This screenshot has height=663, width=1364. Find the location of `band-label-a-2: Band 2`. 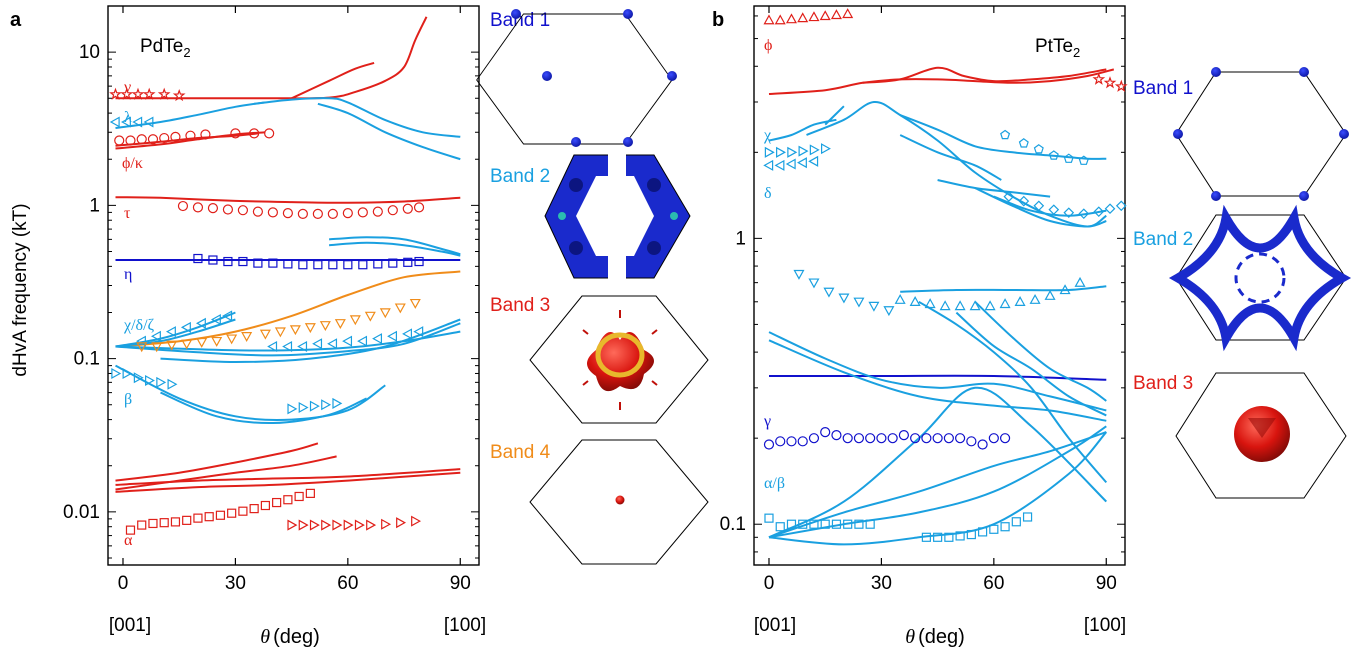

band-label-a-2: Band 2 is located at coordinates (520, 176).